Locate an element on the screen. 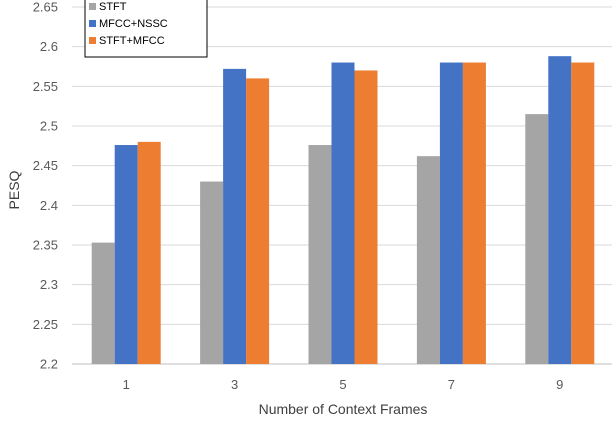 This screenshot has width=612, height=424. x-tick-label: 3 is located at coordinates (234, 384).